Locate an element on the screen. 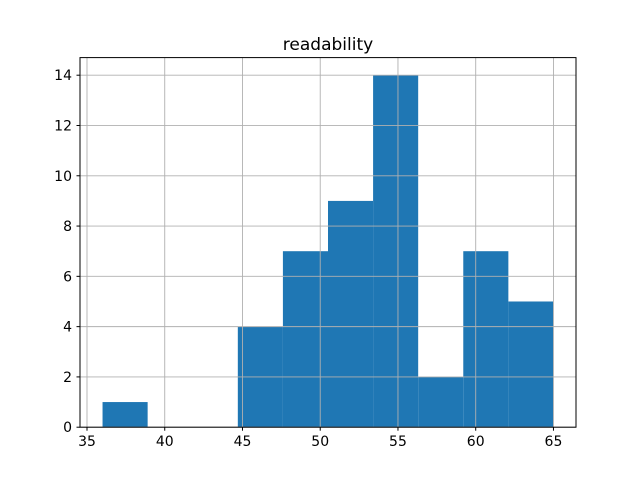 The image size is (640, 480). y-tick-label: 8 is located at coordinates (67, 227).